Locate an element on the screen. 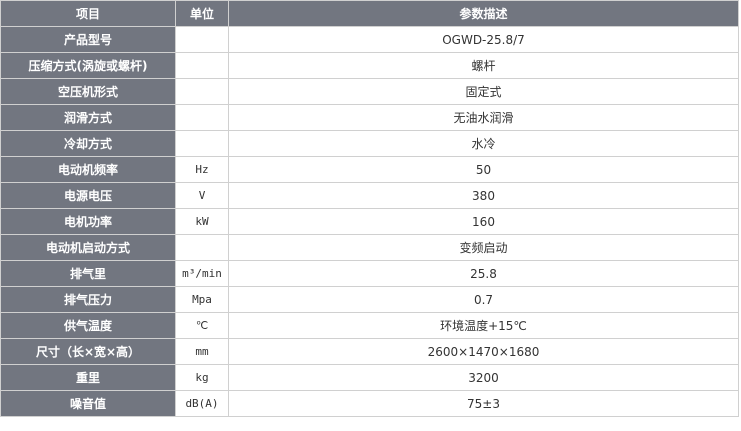 The height and width of the screenshot is (431, 741). row-unit: mm is located at coordinates (202, 351).